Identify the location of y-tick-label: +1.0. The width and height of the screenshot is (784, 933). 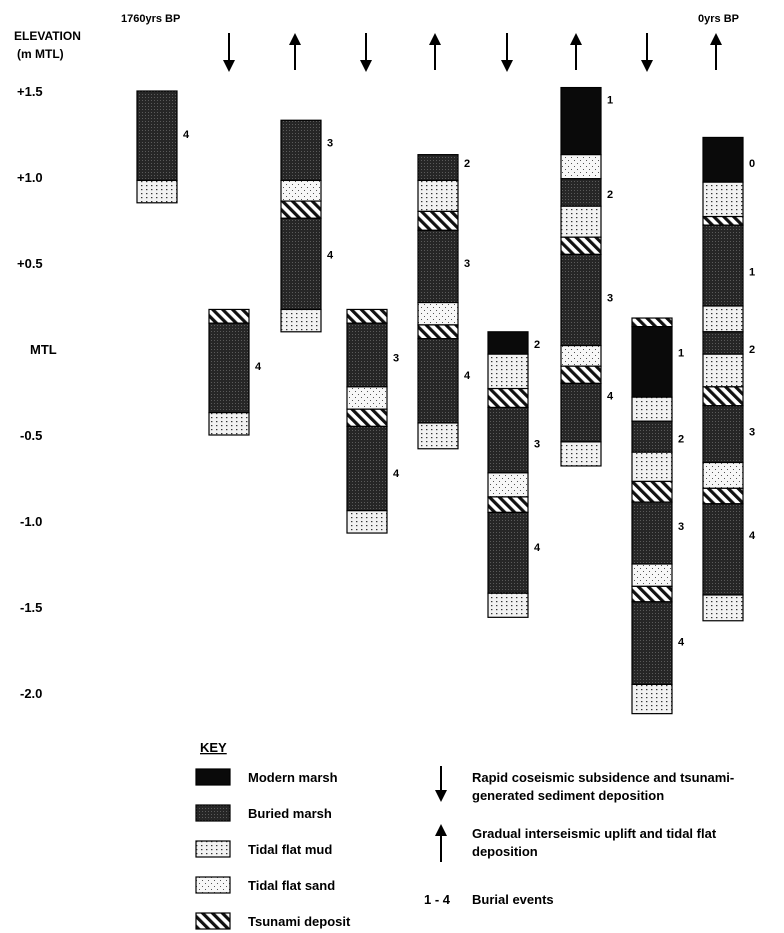
(30, 177).